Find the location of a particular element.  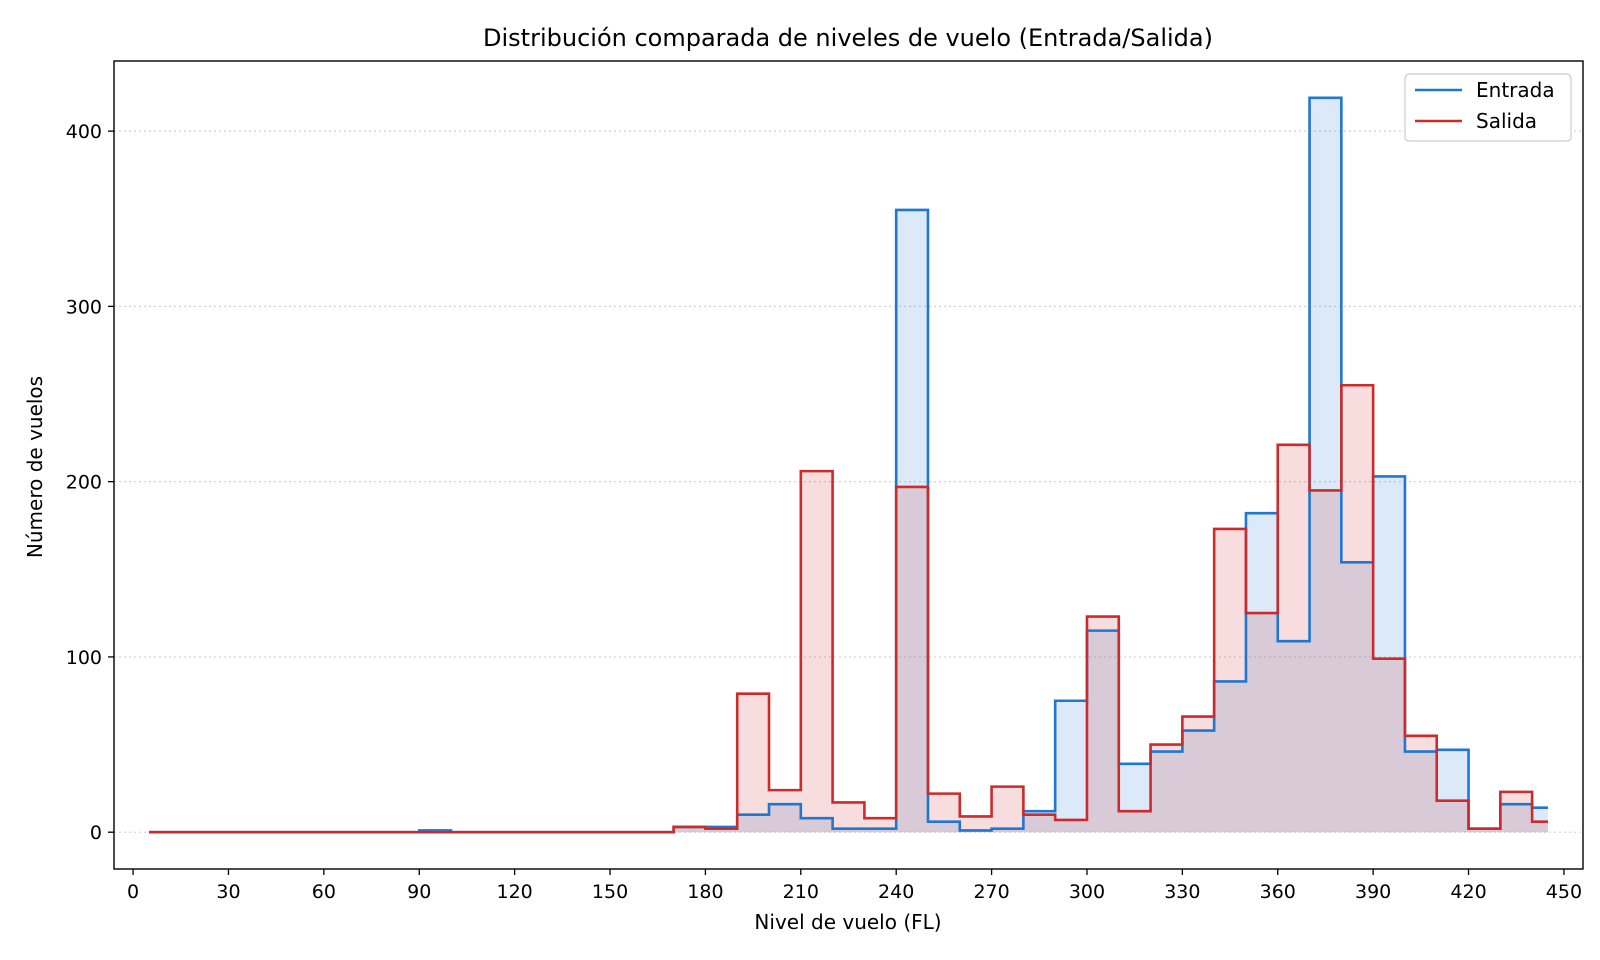

x-tick-label: 210 is located at coordinates (801, 892).